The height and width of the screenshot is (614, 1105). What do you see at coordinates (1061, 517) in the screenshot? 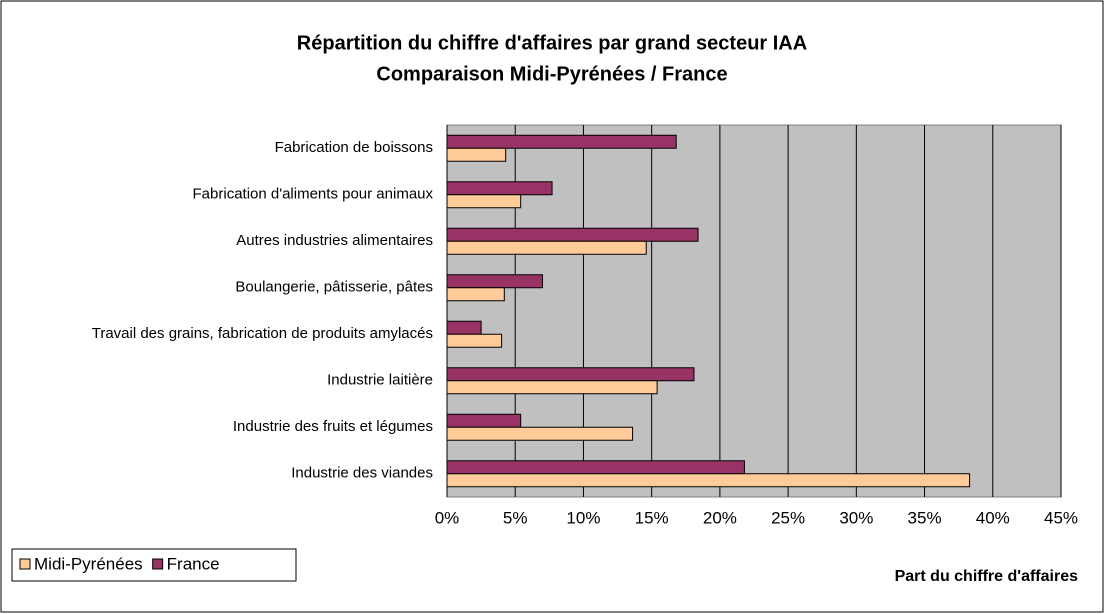
I see `x-tick-label: 45%` at bounding box center [1061, 517].